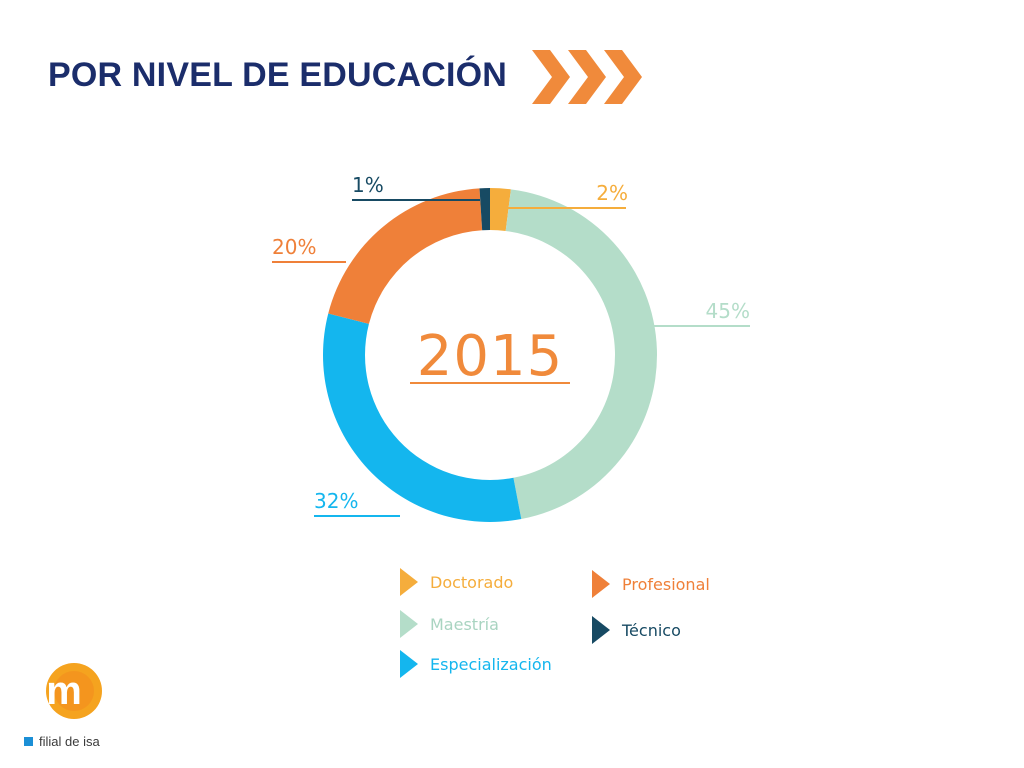  What do you see at coordinates (422, 417) in the screenshot?
I see `donut-slice-especializacion` at bounding box center [422, 417].